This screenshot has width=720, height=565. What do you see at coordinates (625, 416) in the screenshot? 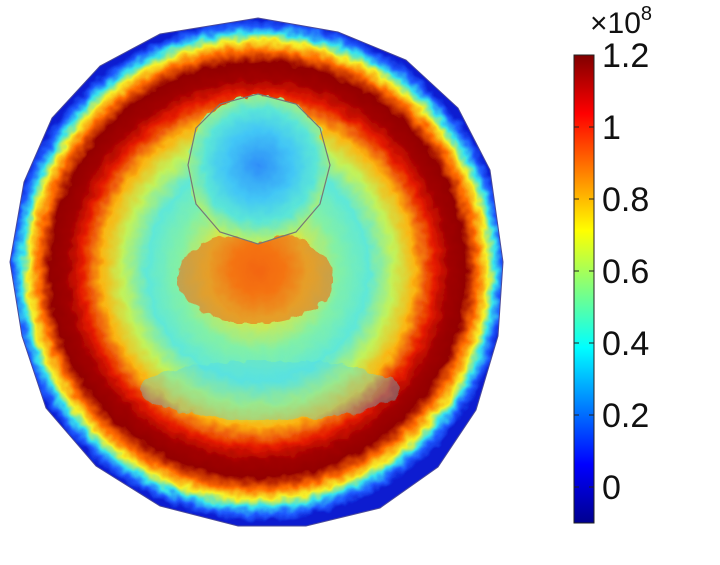
I see `colorbar-tick-label: 0.2` at bounding box center [625, 416].